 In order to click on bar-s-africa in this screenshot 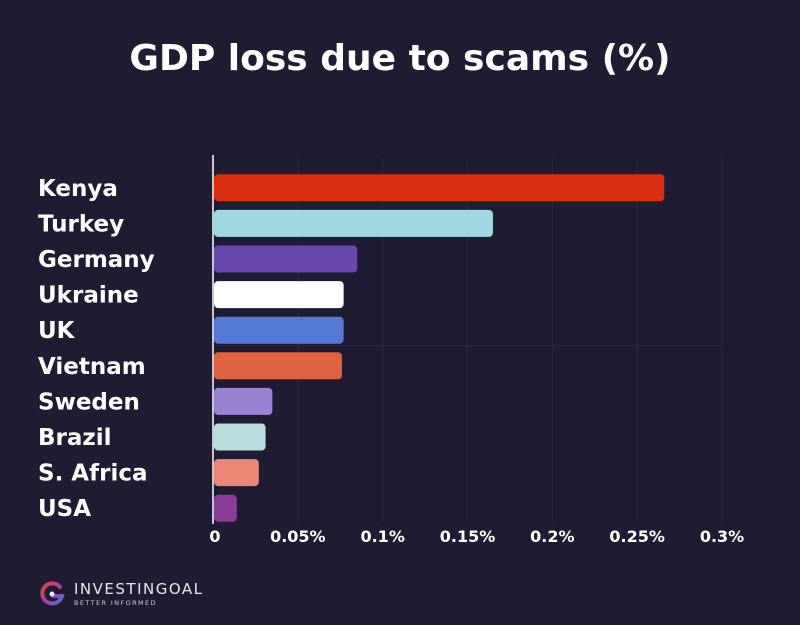, I will do `click(236, 473)`.